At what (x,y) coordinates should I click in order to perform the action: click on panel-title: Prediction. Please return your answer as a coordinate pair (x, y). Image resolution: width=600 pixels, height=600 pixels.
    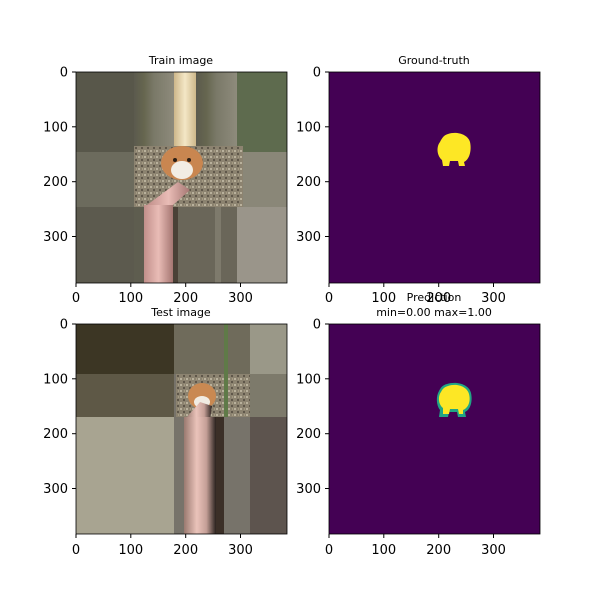
    Looking at the image, I should click on (434, 297).